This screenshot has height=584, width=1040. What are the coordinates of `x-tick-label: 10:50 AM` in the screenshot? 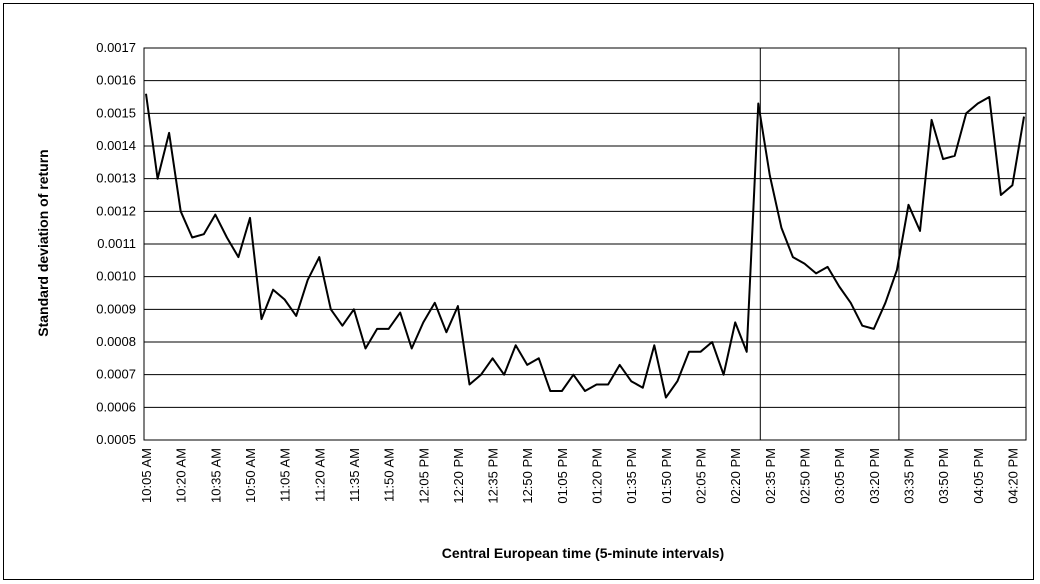 It's located at (250, 475).